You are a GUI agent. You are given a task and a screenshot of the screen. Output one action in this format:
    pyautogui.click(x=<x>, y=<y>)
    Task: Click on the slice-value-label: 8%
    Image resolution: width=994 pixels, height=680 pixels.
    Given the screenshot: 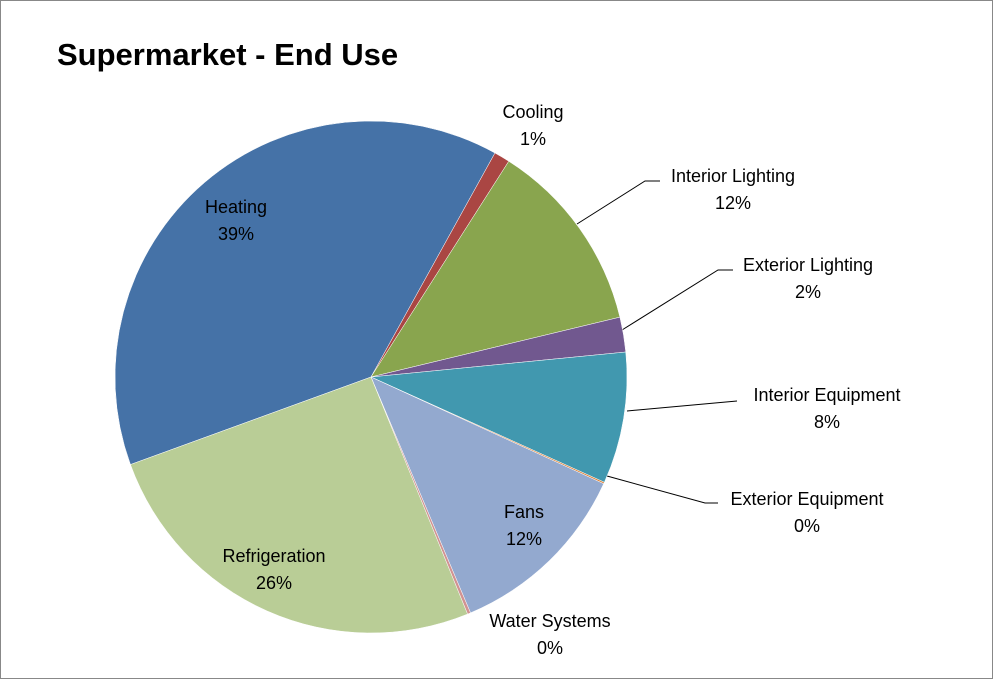 What is the action you would take?
    pyautogui.click(x=827, y=422)
    